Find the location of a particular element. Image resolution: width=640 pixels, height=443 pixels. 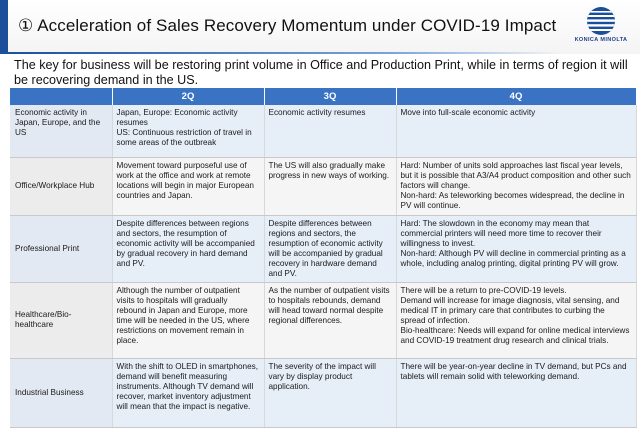

row-label-text: Professional Print is located at coordinates (47, 248).